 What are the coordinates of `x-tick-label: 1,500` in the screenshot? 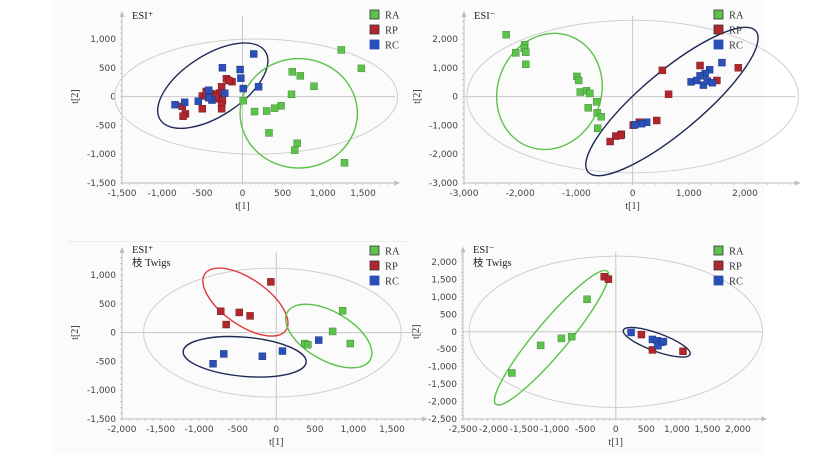 It's located at (392, 430).